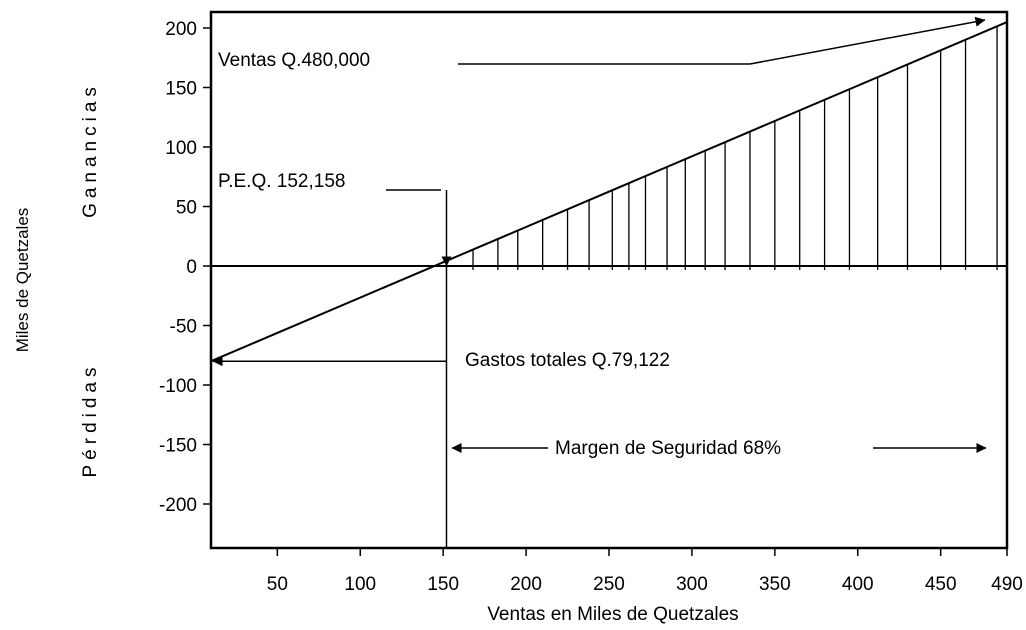  What do you see at coordinates (526, 584) in the screenshot?
I see `x-tick-label: 200` at bounding box center [526, 584].